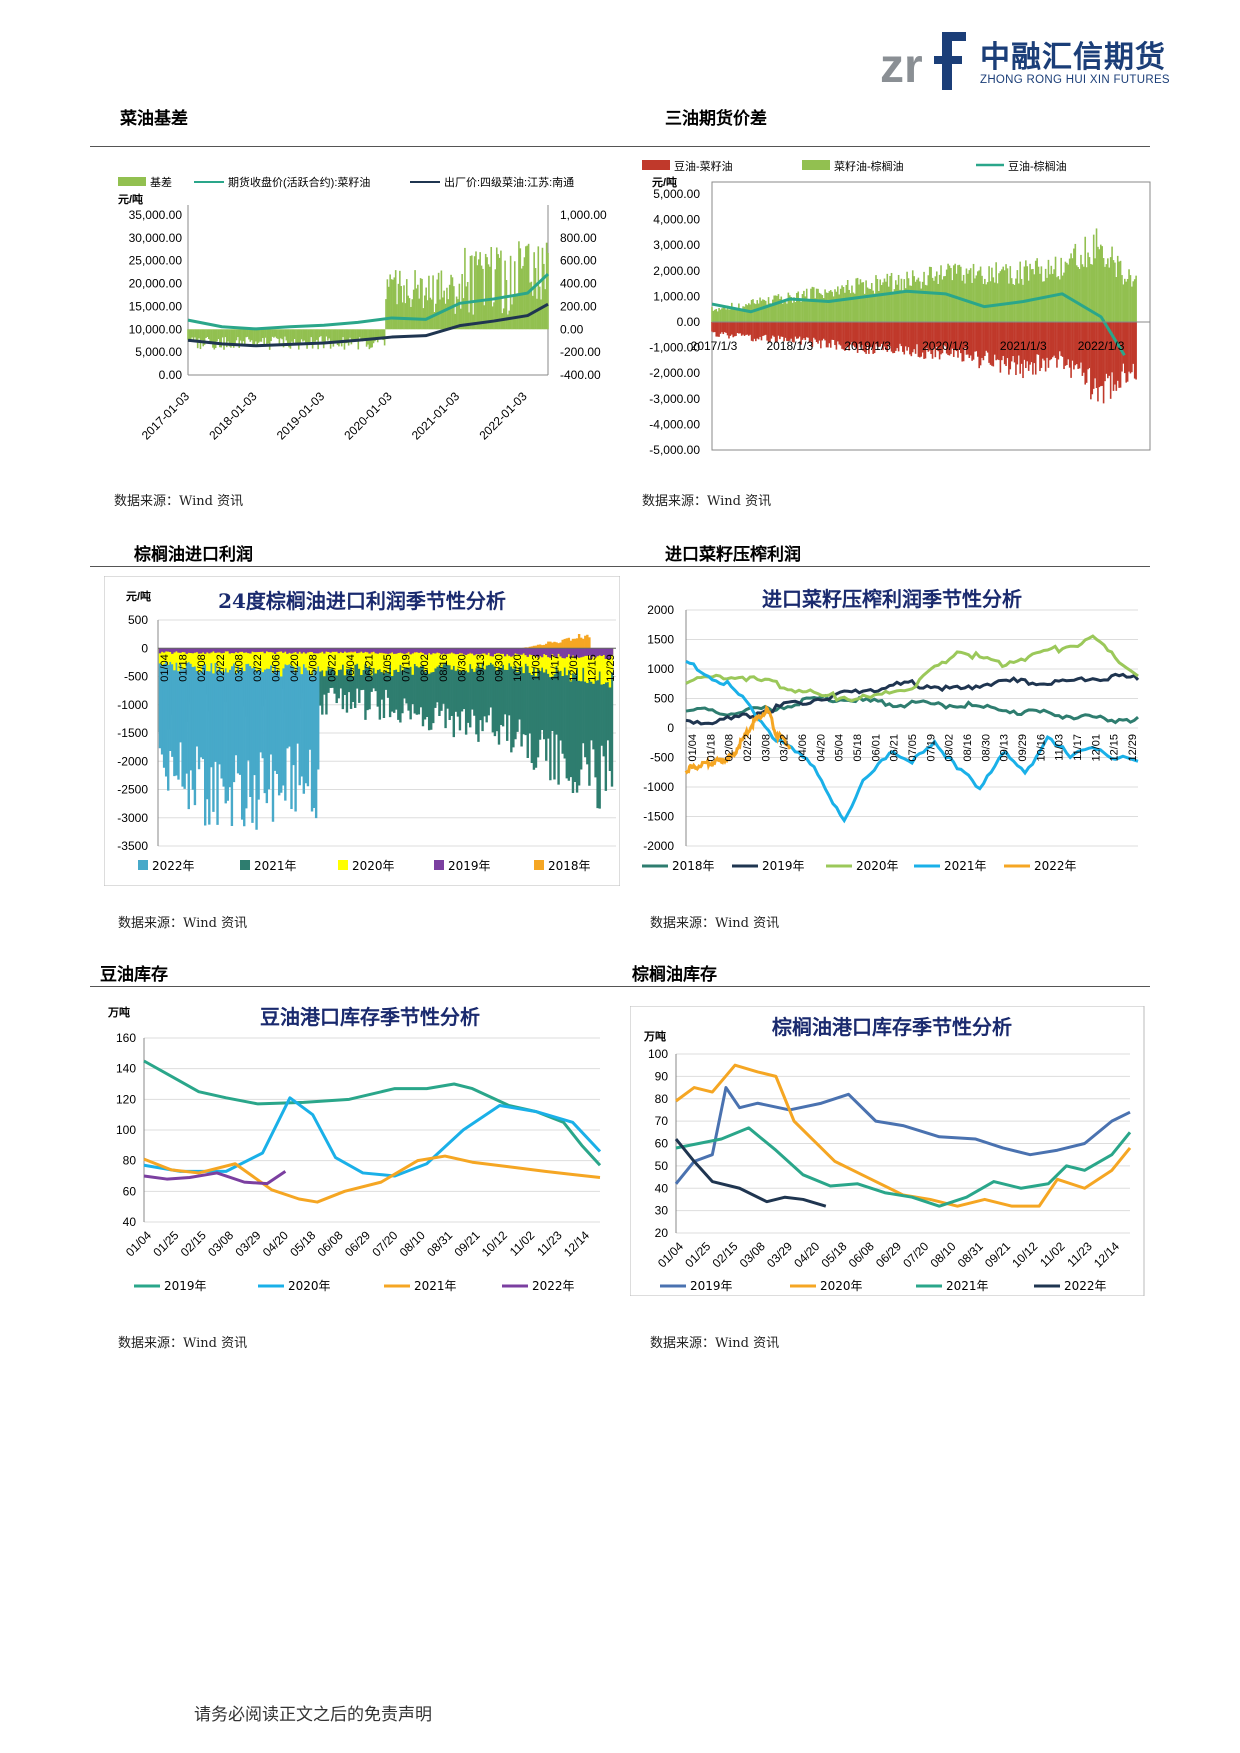 The width and height of the screenshot is (1240, 1753). I want to click on y-tick-label: -4,000.00, so click(674, 424).